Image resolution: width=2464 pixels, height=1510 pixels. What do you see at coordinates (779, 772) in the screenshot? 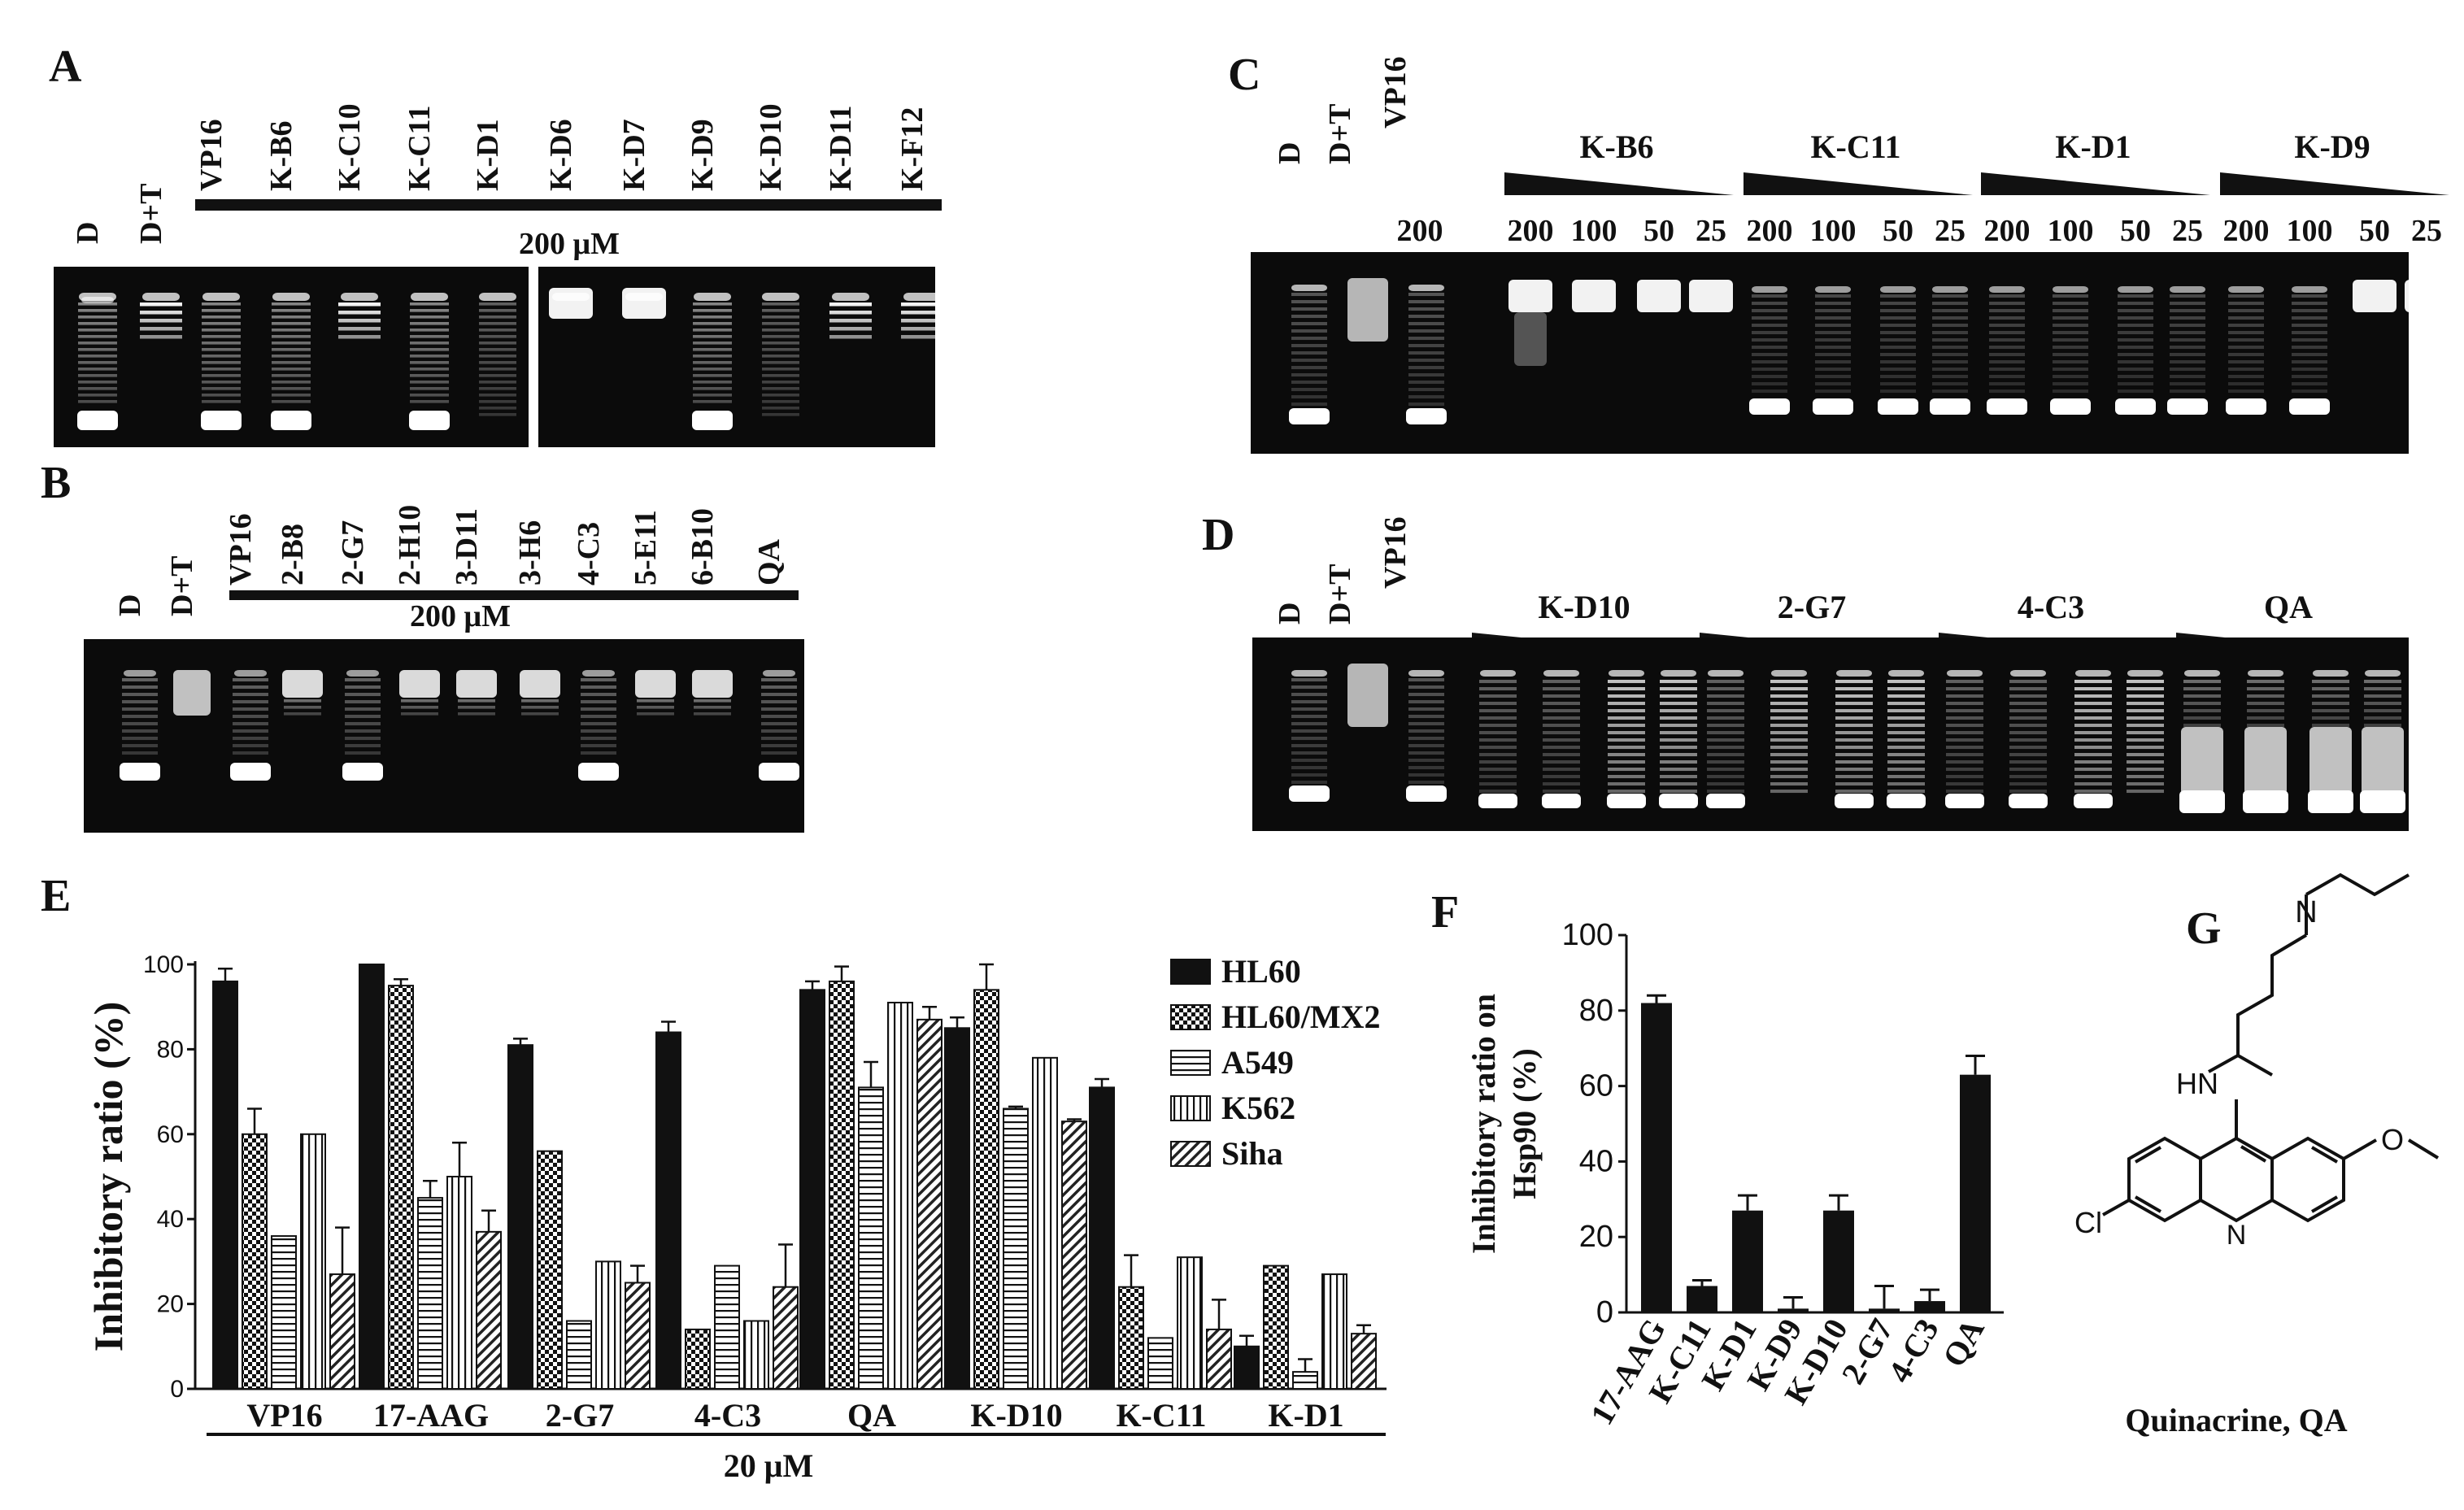
I see `gel-lane-b-qa-supercoiled` at bounding box center [779, 772].